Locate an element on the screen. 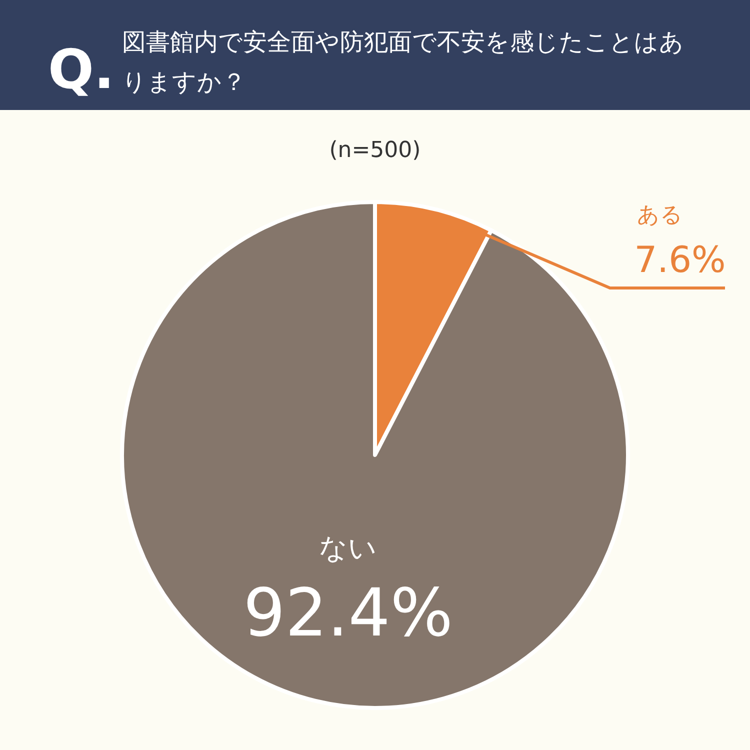 This screenshot has width=750, height=750. slice-label: ない is located at coordinates (348, 548).